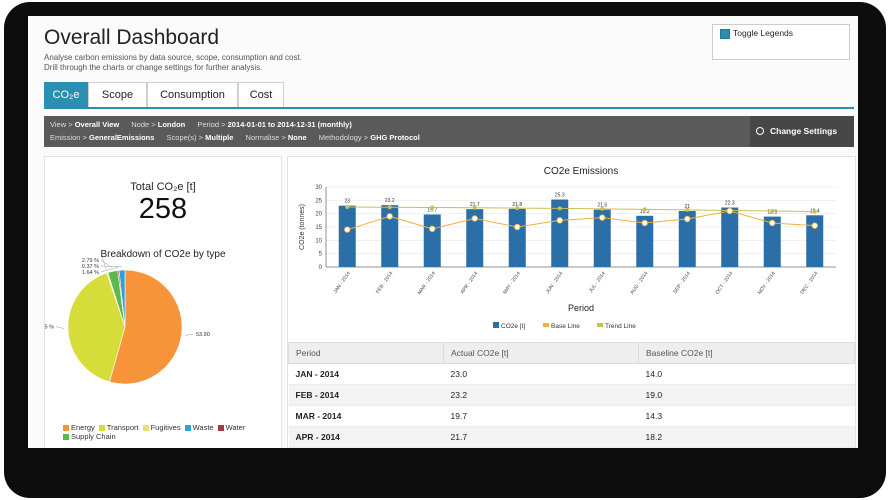 This screenshot has width=890, height=500. What do you see at coordinates (560, 196) in the screenshot?
I see `bar-value-label: 25.3` at bounding box center [560, 196].